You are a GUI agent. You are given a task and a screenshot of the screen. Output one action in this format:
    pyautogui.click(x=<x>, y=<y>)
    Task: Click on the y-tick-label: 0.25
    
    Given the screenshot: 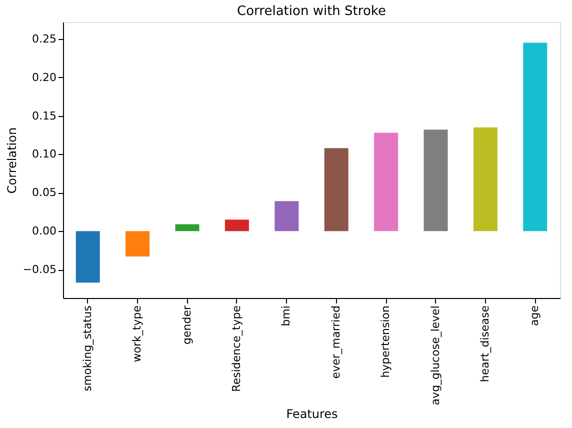 What is the action you would take?
    pyautogui.click(x=44, y=39)
    